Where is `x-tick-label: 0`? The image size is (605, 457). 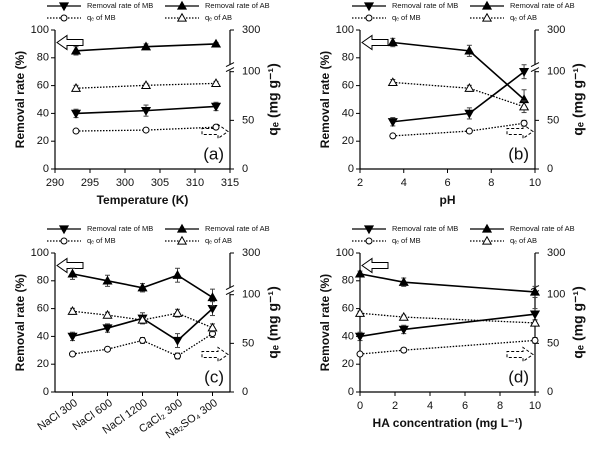
x-tick-label: 0 is located at coordinates (360, 406).